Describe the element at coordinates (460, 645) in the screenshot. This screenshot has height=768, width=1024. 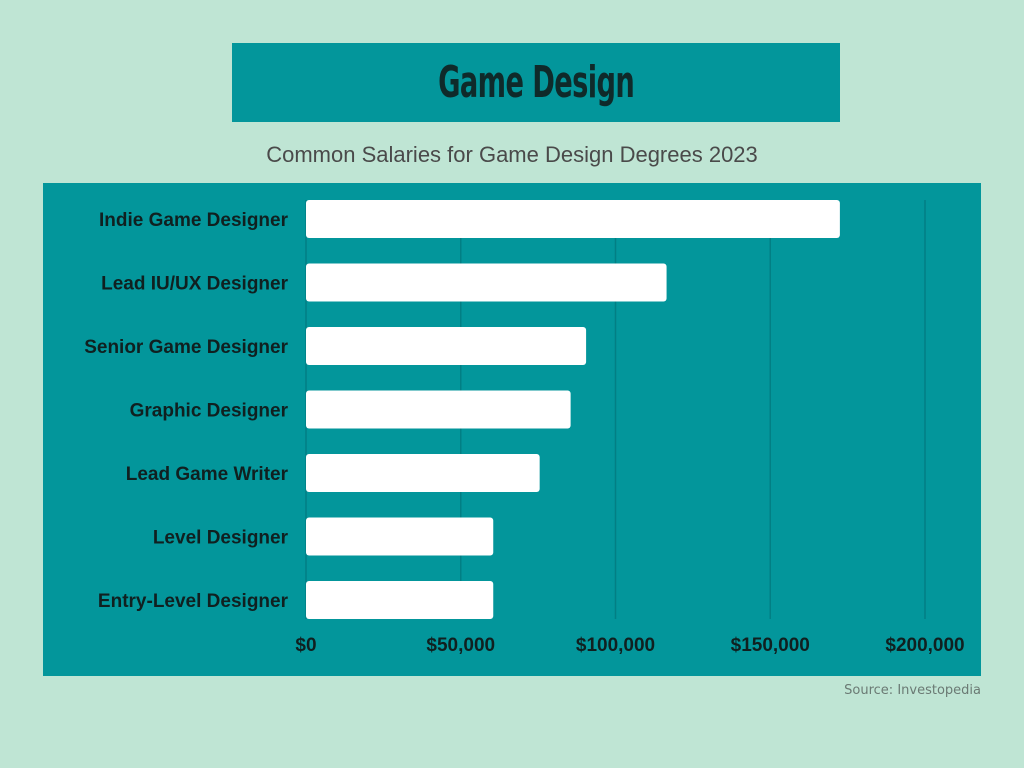
I see `x-tick-label: $50,000` at that location.